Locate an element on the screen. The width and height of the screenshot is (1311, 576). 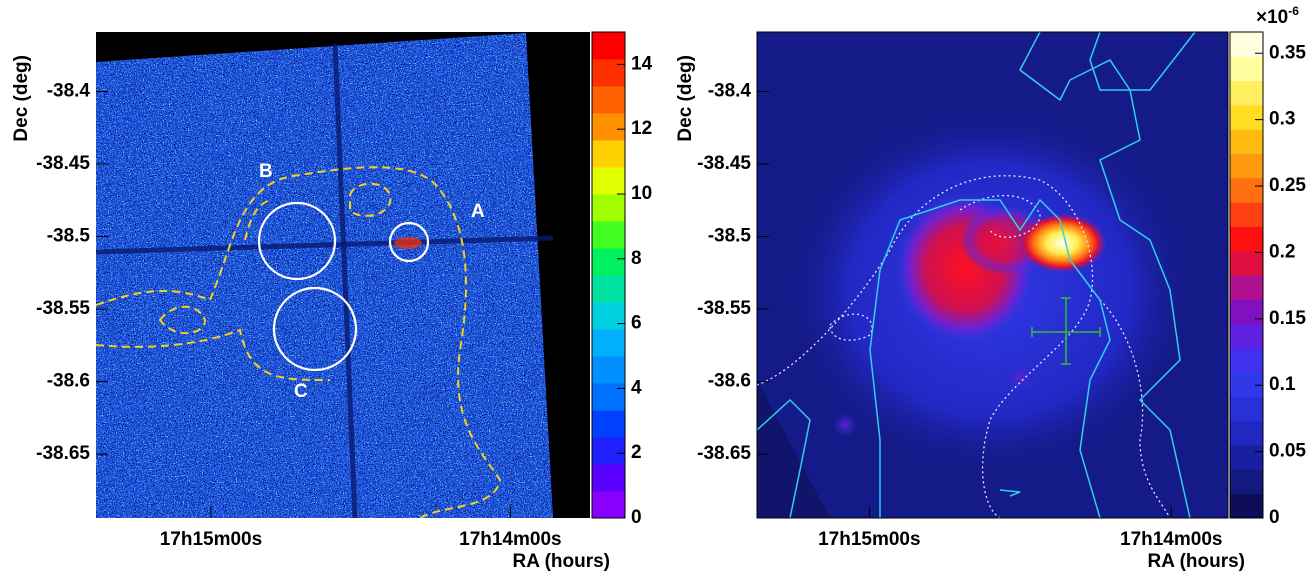
colorbar-exponent: ×10⁻⁶ is located at coordinates (1277, 16).